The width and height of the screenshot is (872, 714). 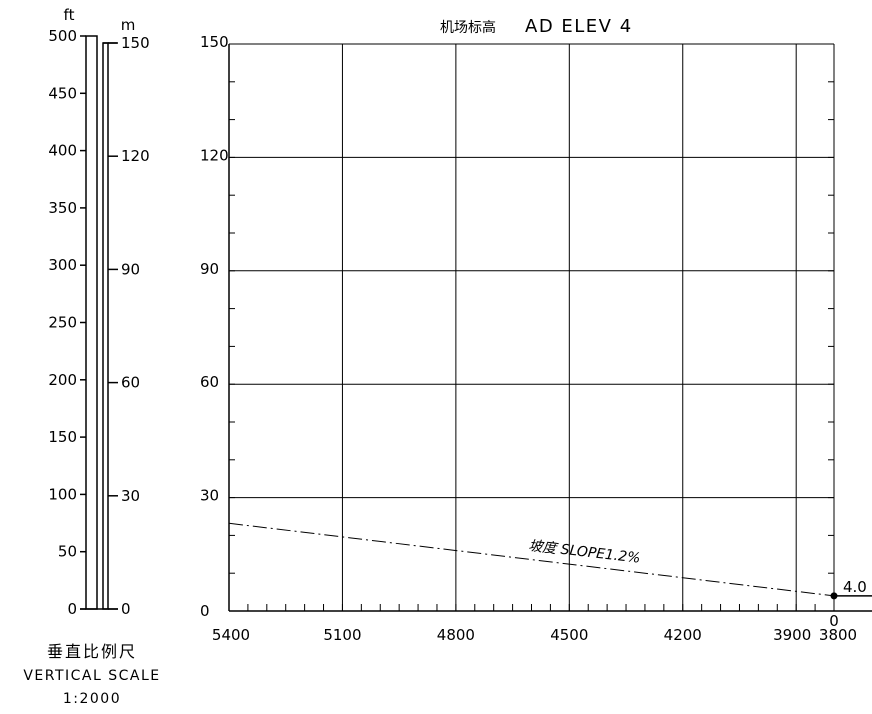 I want to click on ft-tick-label: 50, so click(x=67, y=552).